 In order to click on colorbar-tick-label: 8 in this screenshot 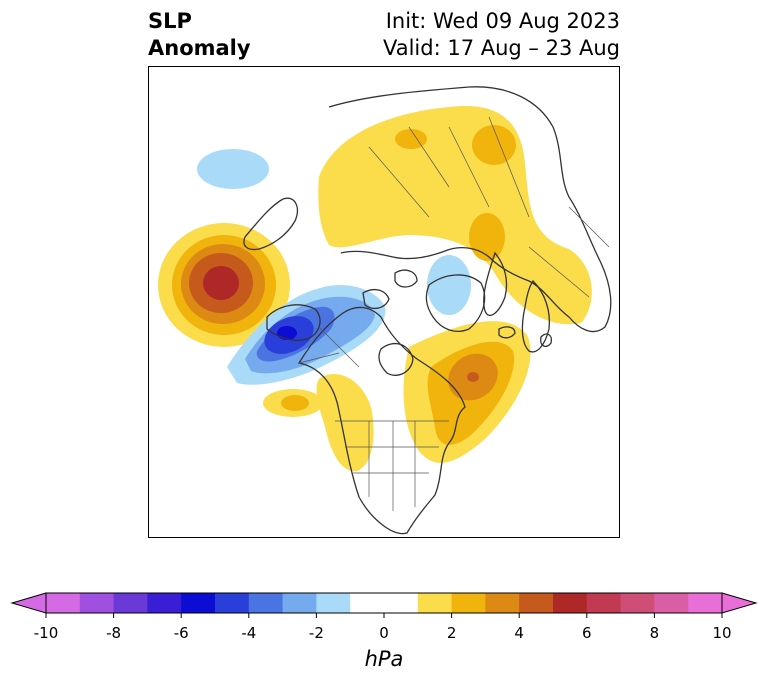, I will do `click(654, 633)`.